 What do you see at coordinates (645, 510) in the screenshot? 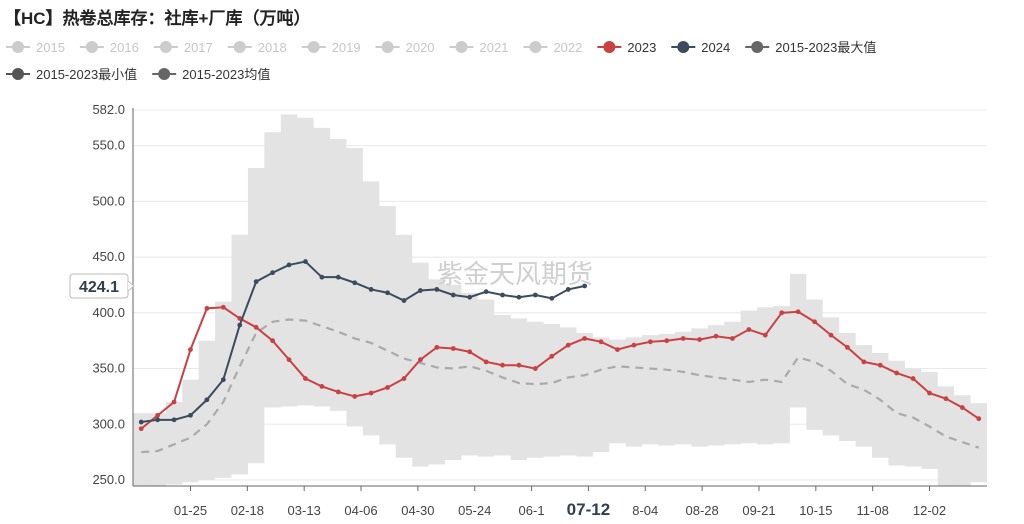
I see `x-tick-label: 8-04` at bounding box center [645, 510].